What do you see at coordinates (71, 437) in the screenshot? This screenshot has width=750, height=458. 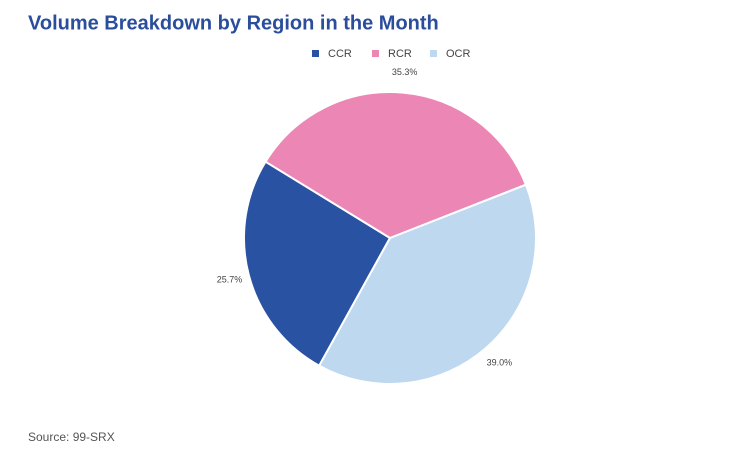 I see `source: Source: 99-SRX` at bounding box center [71, 437].